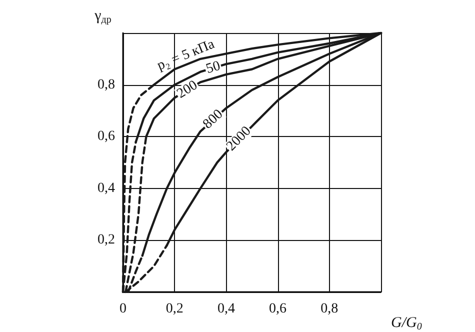 This screenshot has width=475, height=332. Describe the element at coordinates (213, 68) in the screenshot. I see `text: 50` at that location.